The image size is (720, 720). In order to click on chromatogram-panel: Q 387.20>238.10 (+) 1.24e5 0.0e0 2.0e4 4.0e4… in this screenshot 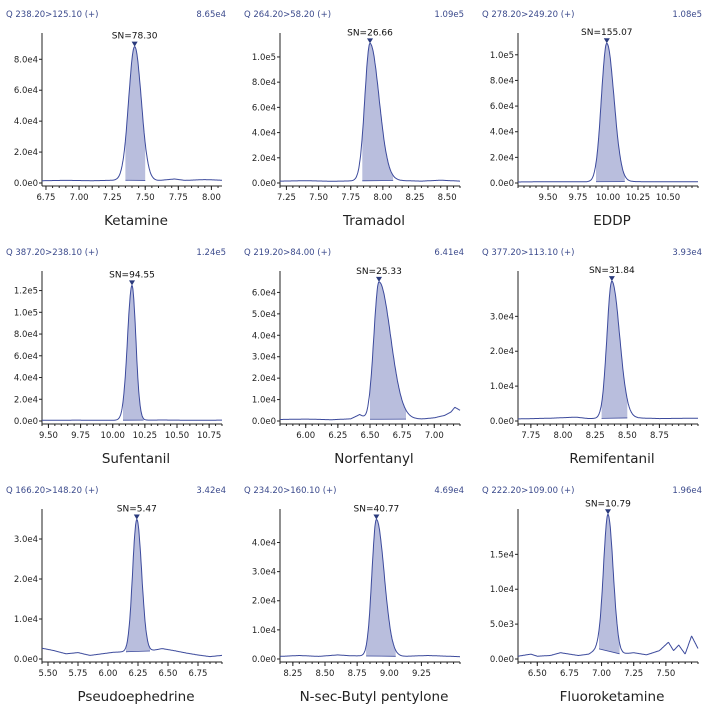, I will do `click(116, 357)`.